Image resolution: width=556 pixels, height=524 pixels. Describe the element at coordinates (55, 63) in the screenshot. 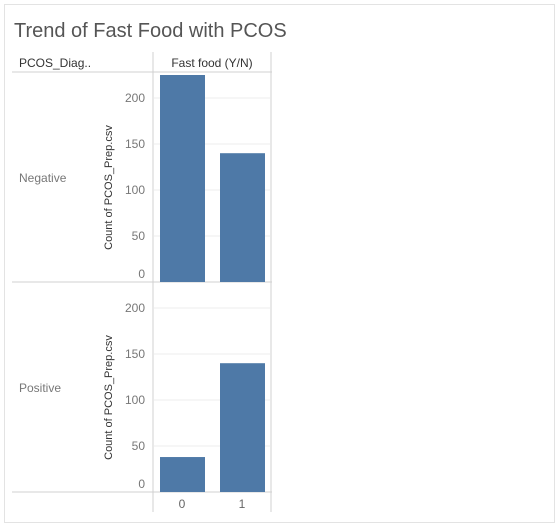

I see `row-header: PCOS_Diag..` at that location.